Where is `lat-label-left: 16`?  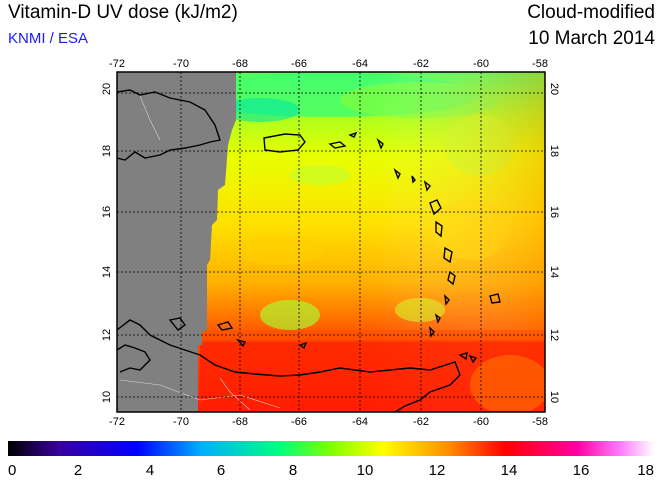 lat-label-left: 16 is located at coordinates (107, 212).